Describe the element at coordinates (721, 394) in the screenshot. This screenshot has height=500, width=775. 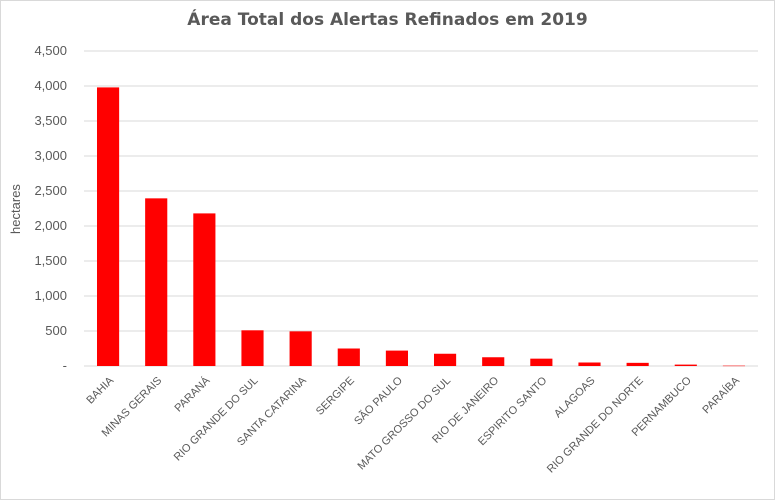
I see `x-category-label: PARAÍBA` at that location.